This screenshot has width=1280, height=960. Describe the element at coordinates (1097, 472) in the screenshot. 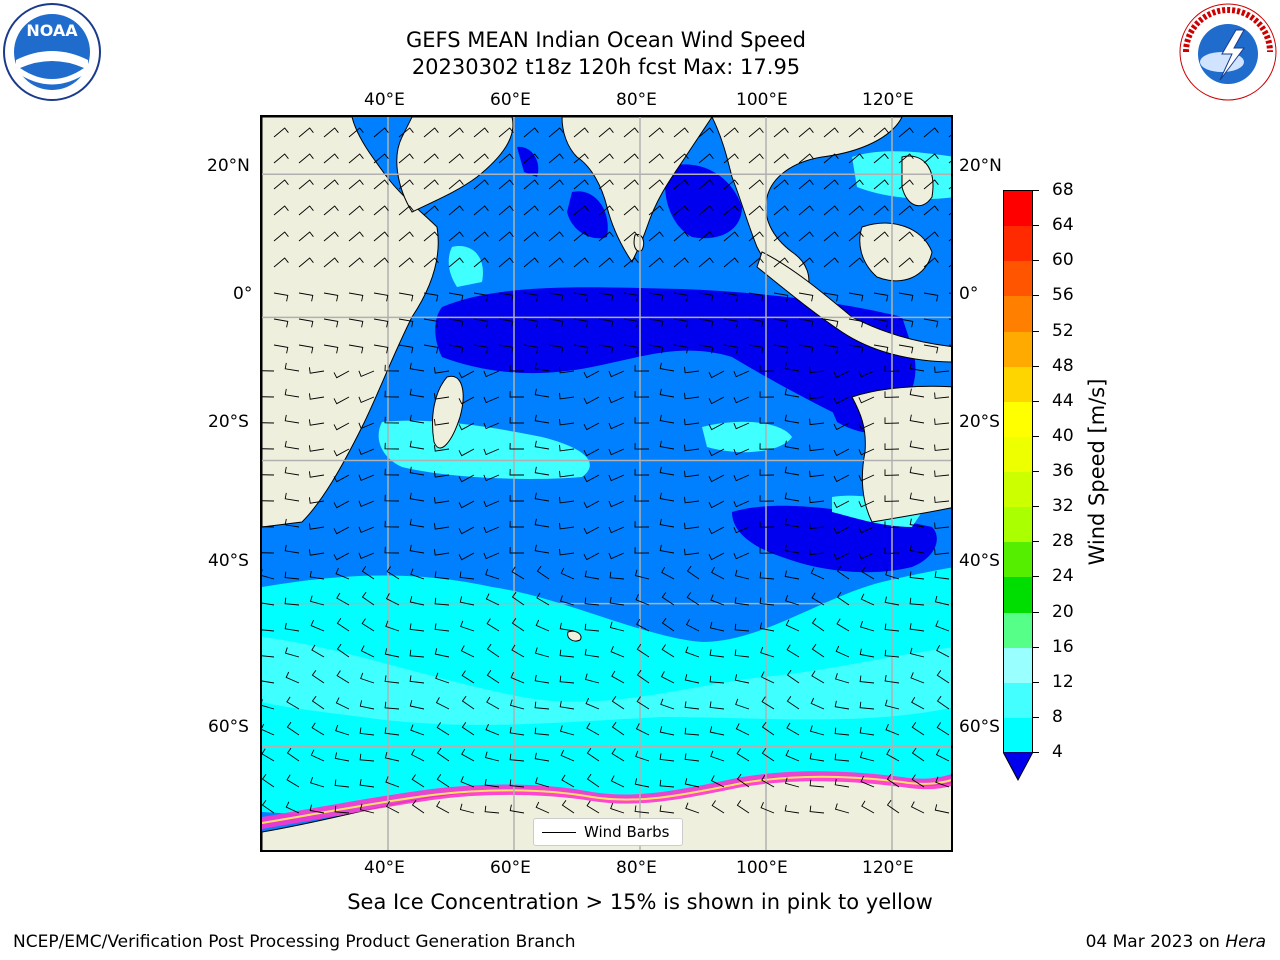

I see `colorbar-title: Wind Speed [m/s]` at that location.